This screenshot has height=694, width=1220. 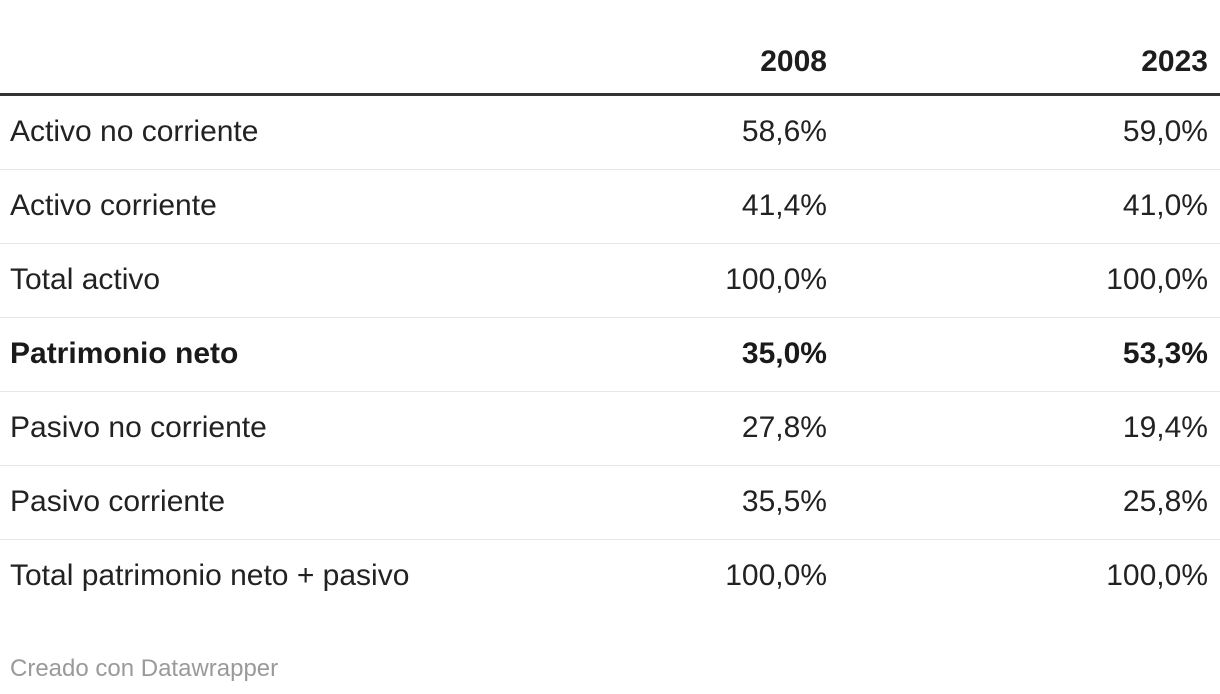 What do you see at coordinates (223, 428) in the screenshot?
I see `row-label: Pasivo no corriente` at bounding box center [223, 428].